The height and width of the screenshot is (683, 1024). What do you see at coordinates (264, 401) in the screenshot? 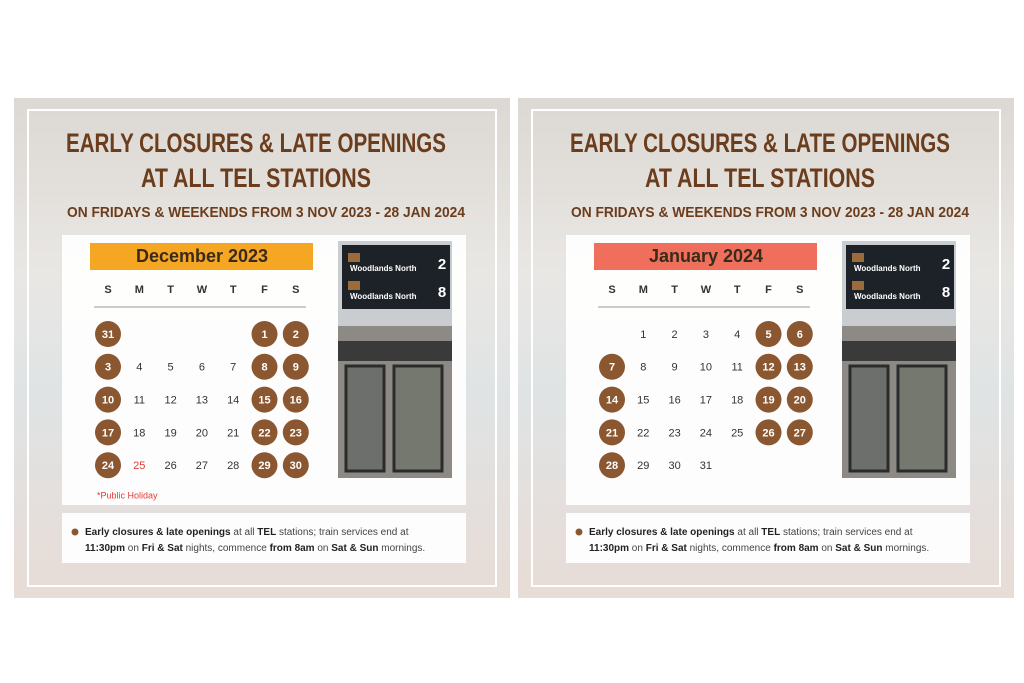
I see `calendar-day: 15` at bounding box center [264, 401].